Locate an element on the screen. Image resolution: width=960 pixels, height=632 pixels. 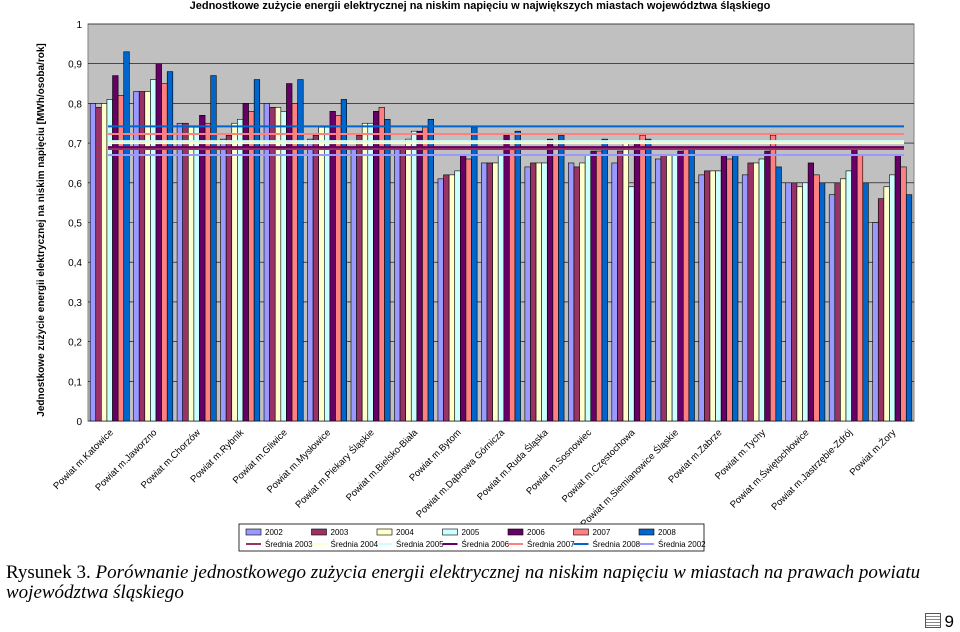
y-tick-label: 0,8 is located at coordinates (75, 104).